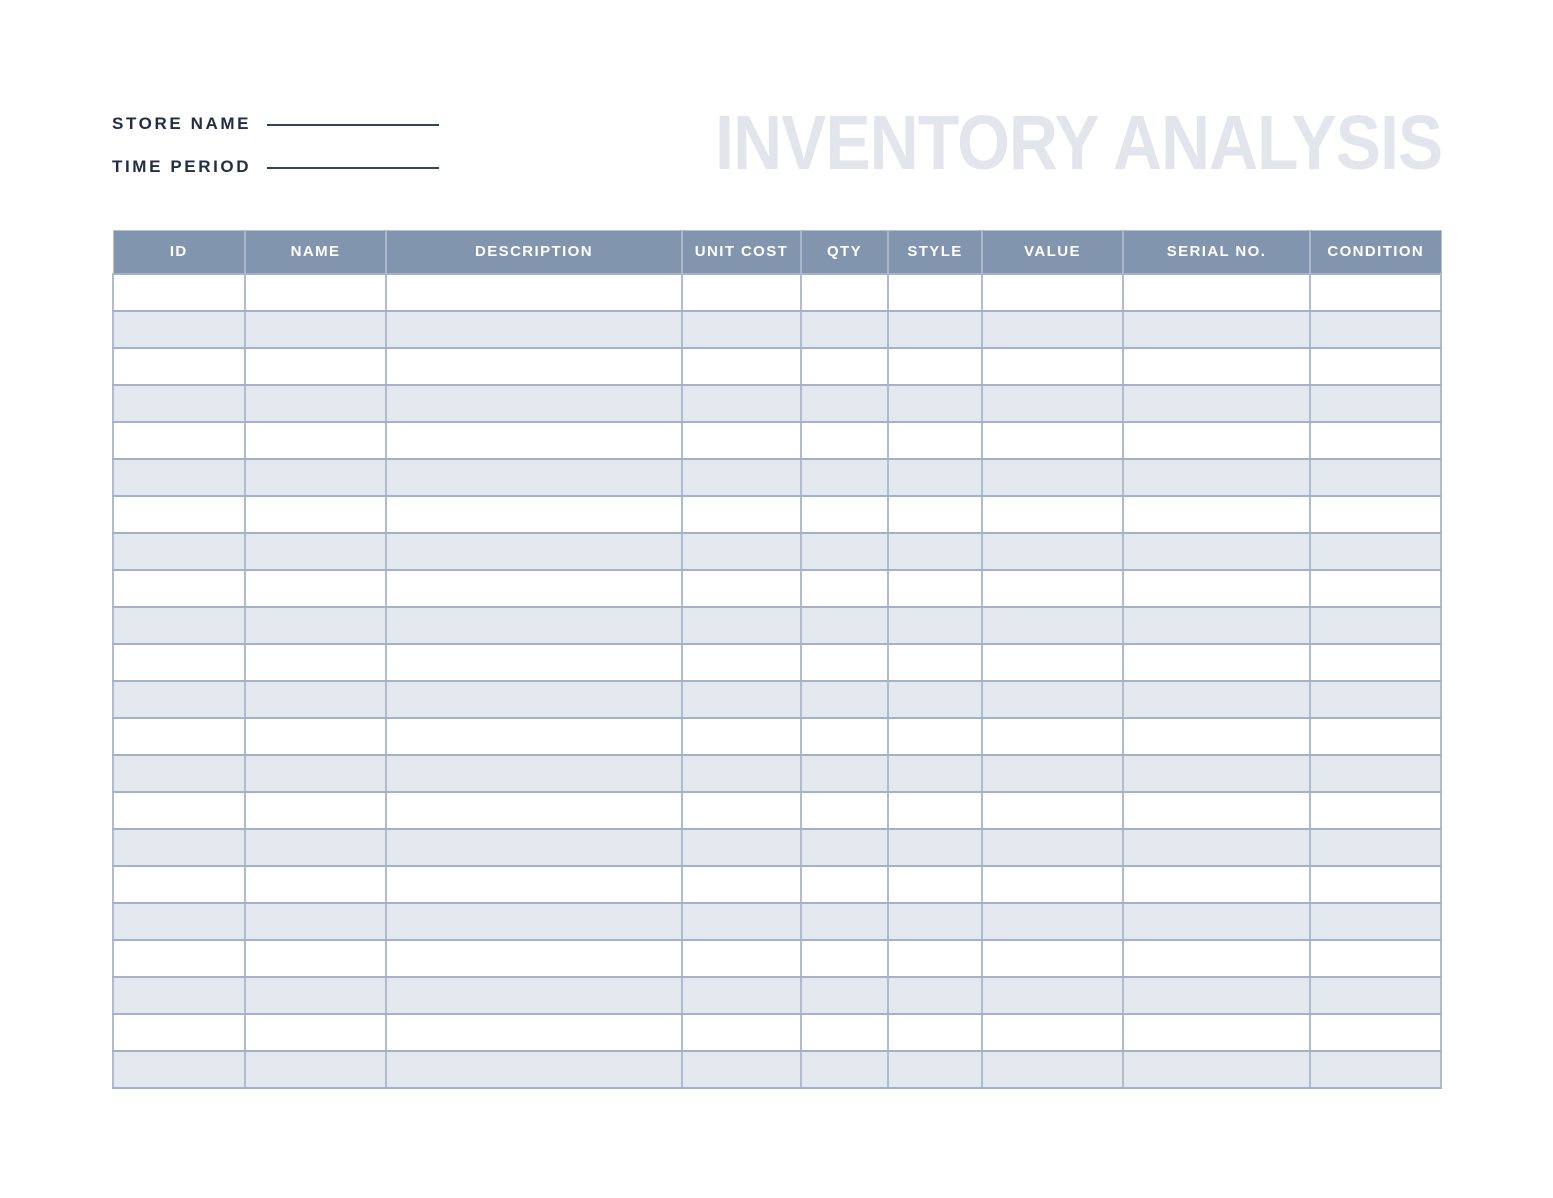 This screenshot has height=1198, width=1553. I want to click on column-header-unit-cost: UNIT COST, so click(741, 252).